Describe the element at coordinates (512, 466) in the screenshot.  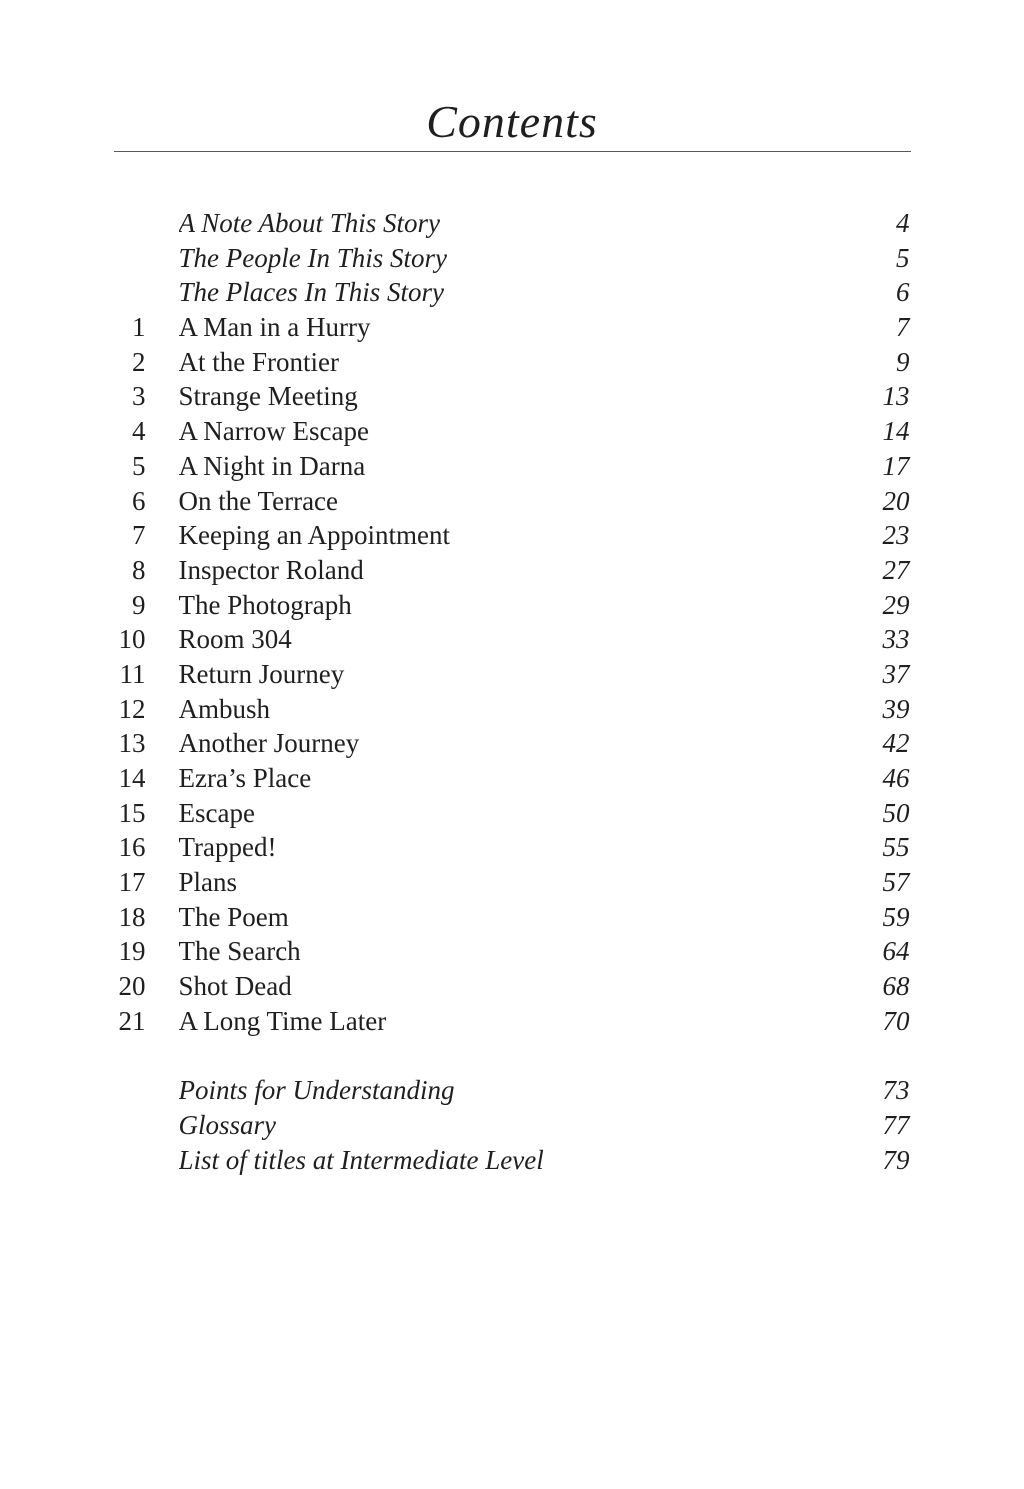
I see `toc-row: 5 A Night in Darna 17` at that location.